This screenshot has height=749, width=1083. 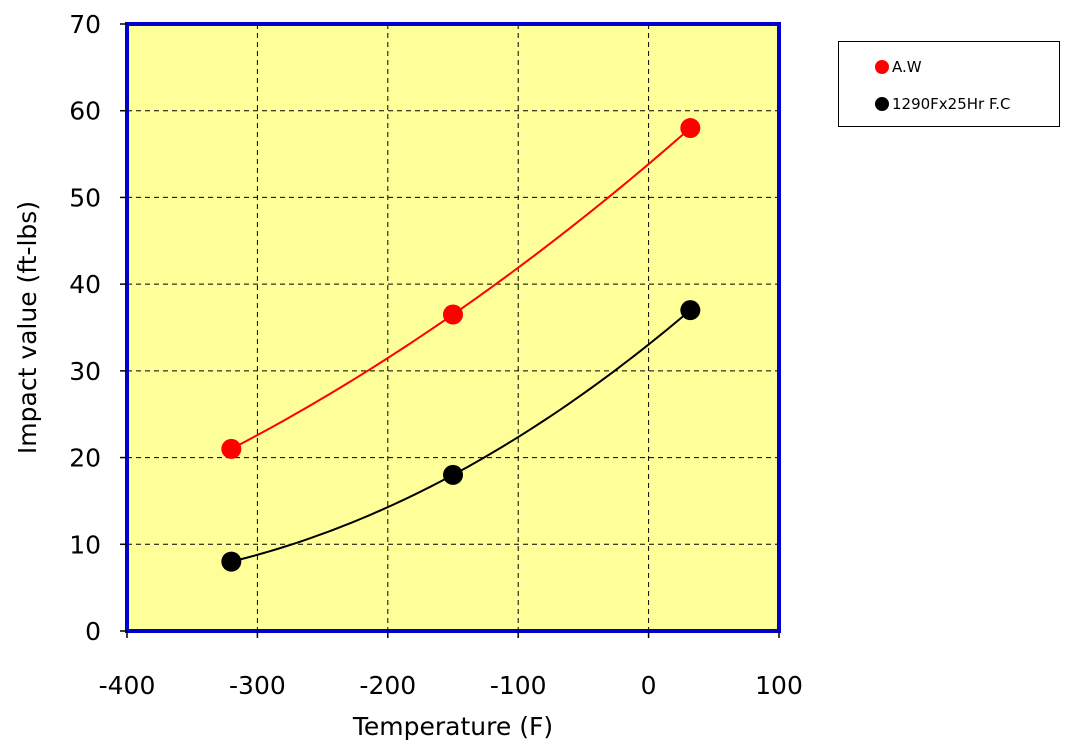 I want to click on legend-item-aw: A.W, so click(x=898, y=67).